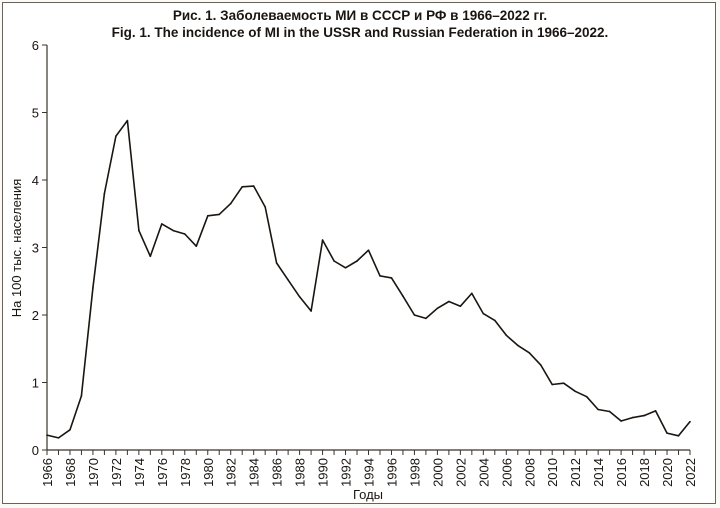  I want to click on x-tick-label: 1970, so click(93, 472).